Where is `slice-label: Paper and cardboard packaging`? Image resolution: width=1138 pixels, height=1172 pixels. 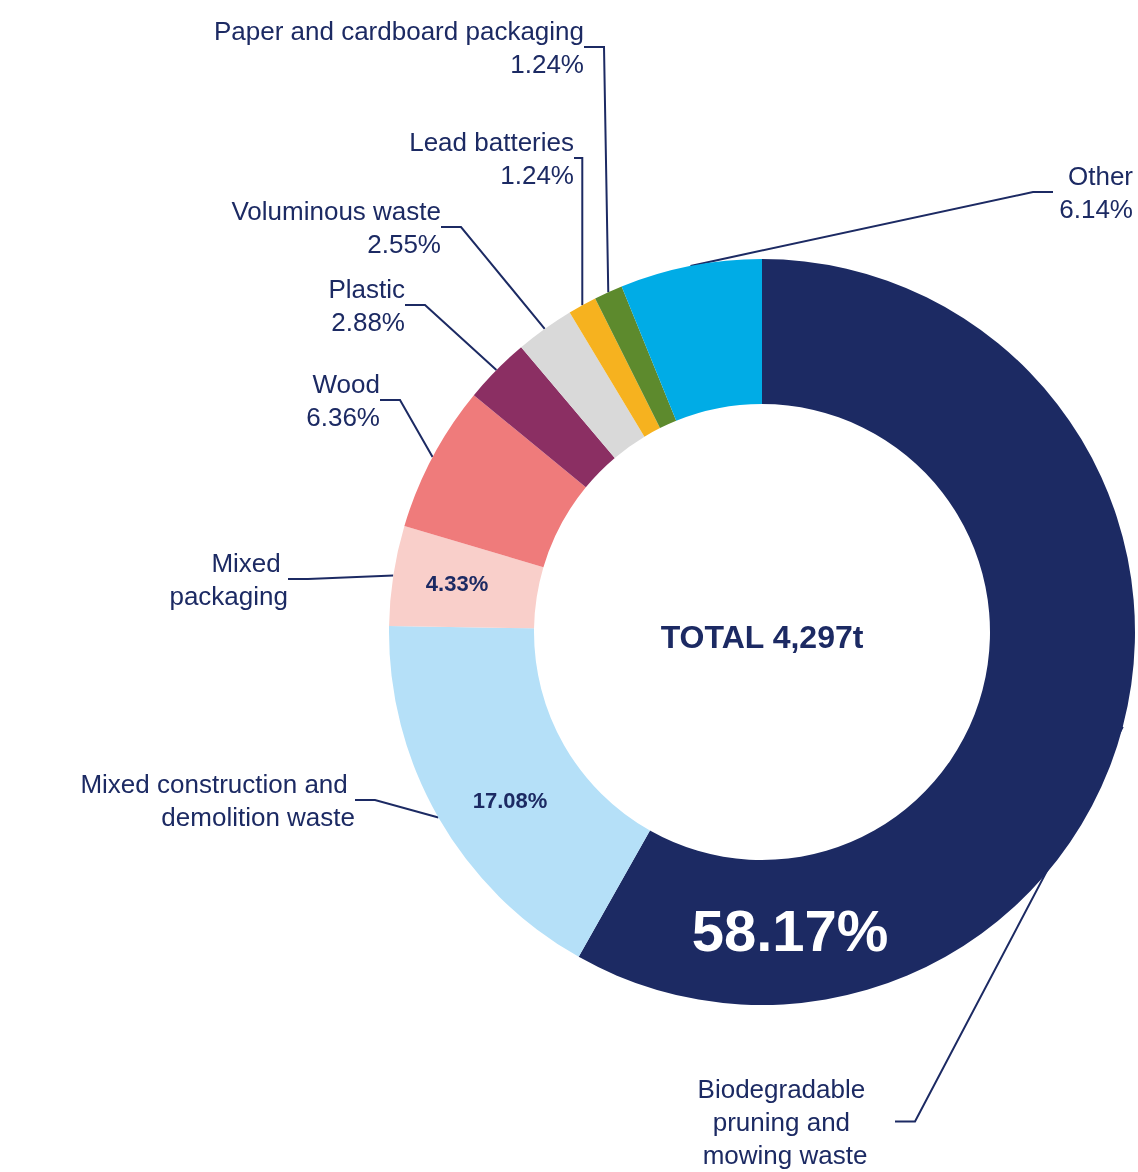 slice-label: Paper and cardboard packaging is located at coordinates (398, 30).